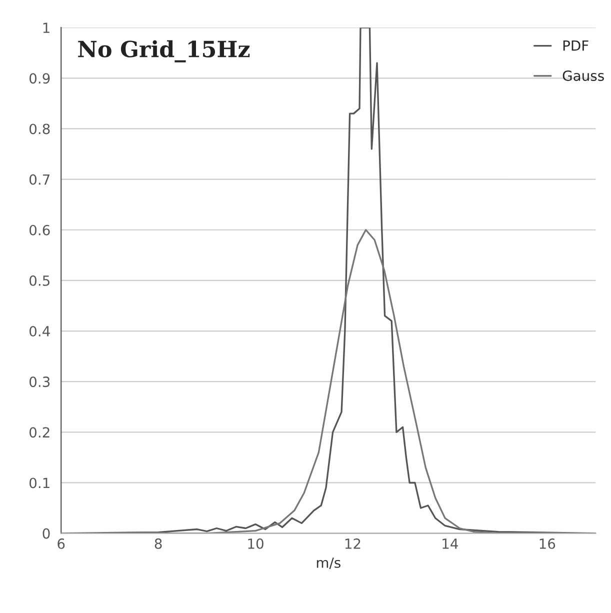 The width and height of the screenshot is (611, 613). Describe the element at coordinates (256, 543) in the screenshot. I see `x-tick-label: 10` at that location.